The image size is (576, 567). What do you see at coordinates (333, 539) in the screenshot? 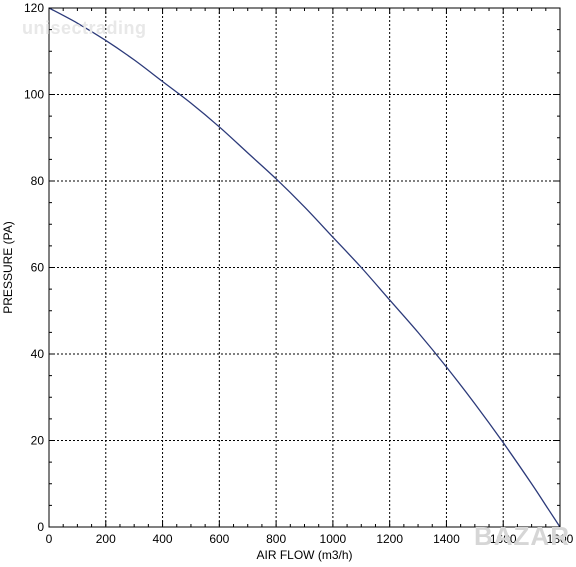
I see `x-tick-label: 1000` at bounding box center [333, 539].